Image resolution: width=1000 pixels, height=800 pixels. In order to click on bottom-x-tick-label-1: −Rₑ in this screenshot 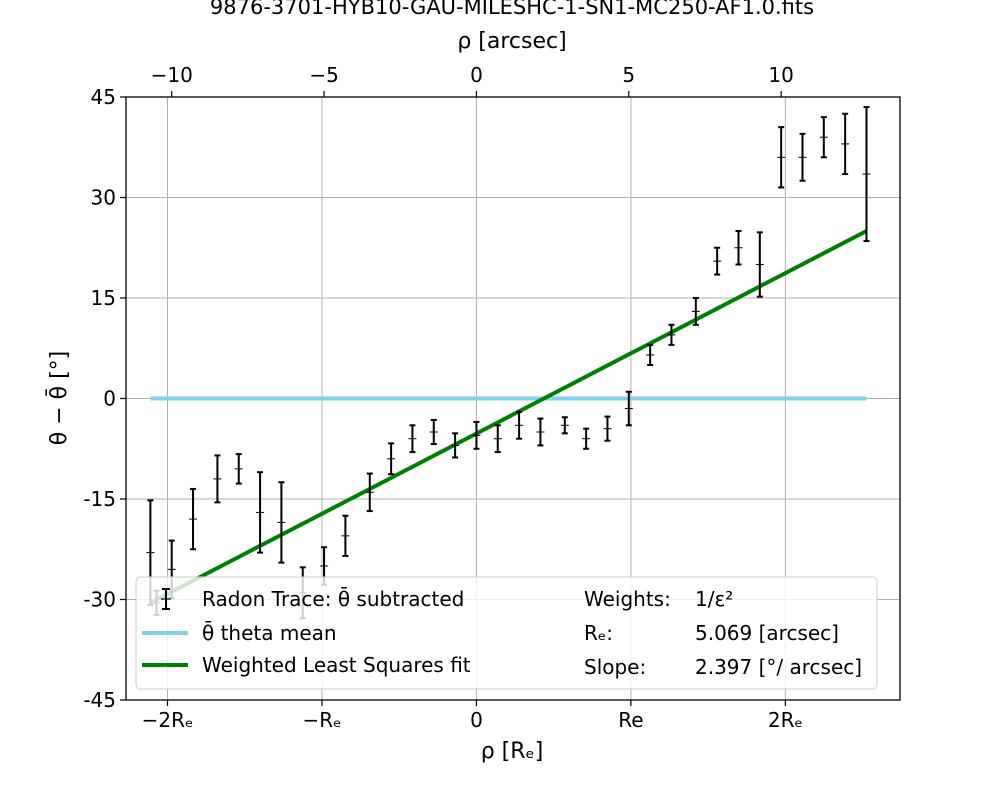, I will do `click(321, 720)`.